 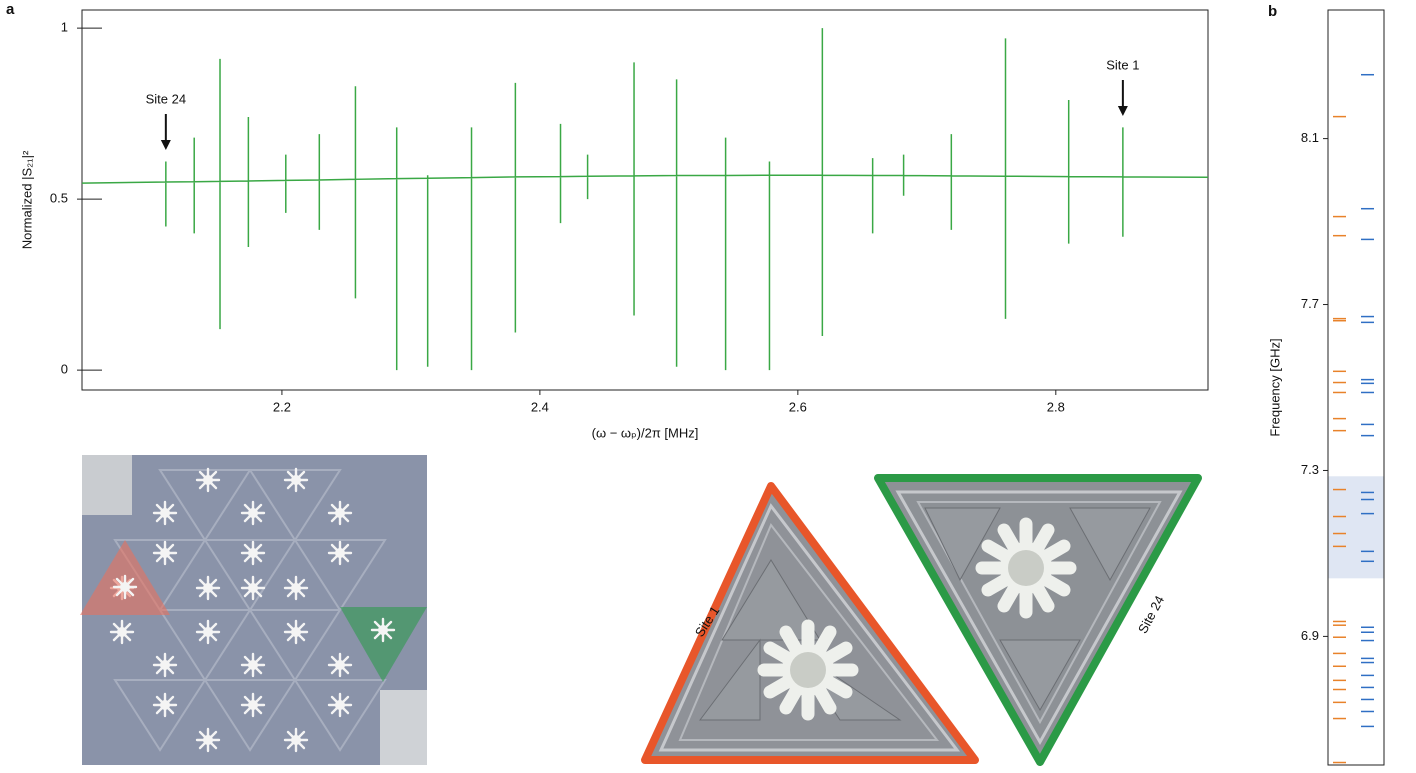 What do you see at coordinates (59, 198) in the screenshot?
I see `y-tick-label: 0.5` at bounding box center [59, 198].